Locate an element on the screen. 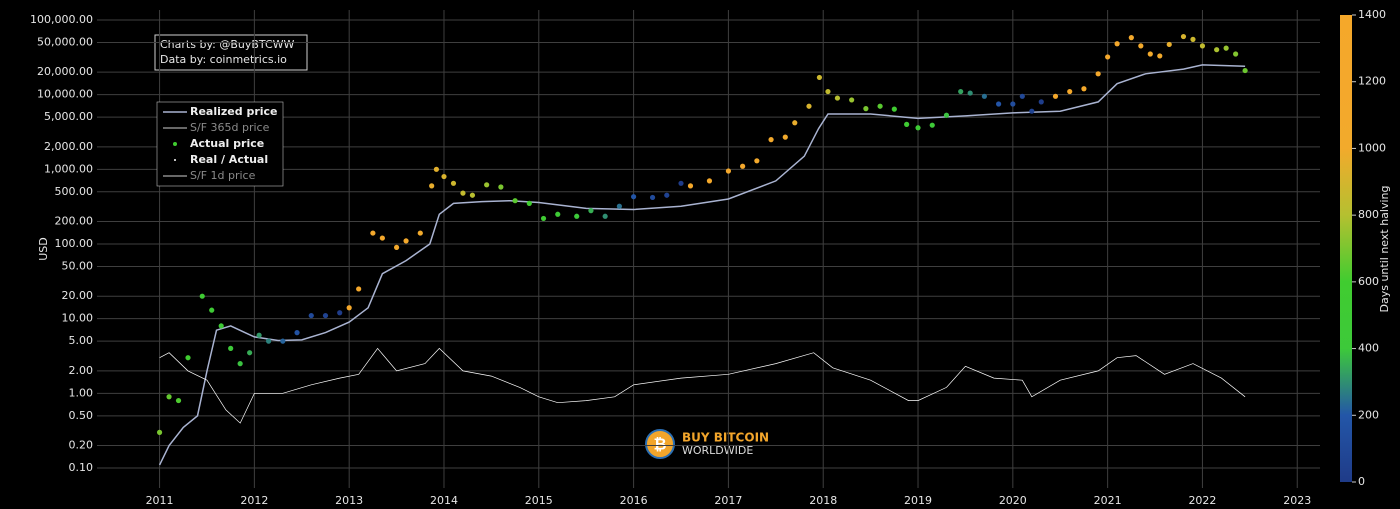  annotation: Data by: coinmetrics.io is located at coordinates (223, 59).